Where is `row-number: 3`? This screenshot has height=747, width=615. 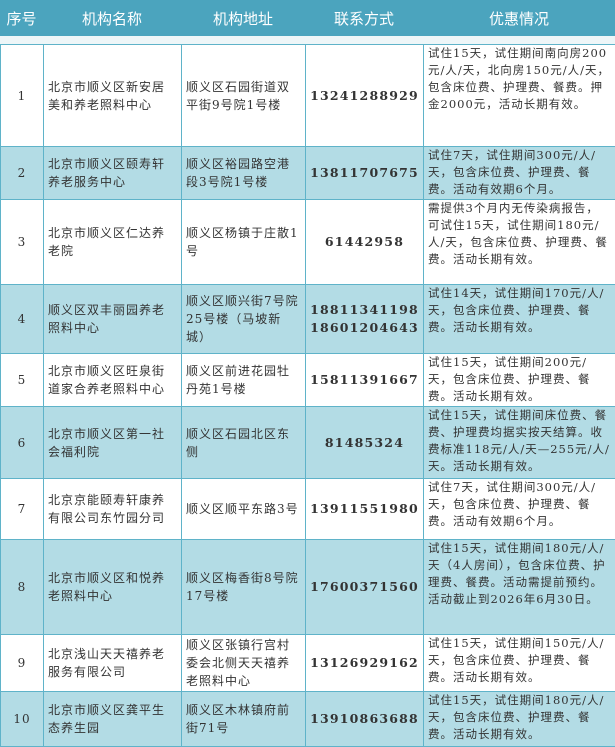
row-number: 3 is located at coordinates (22, 242).